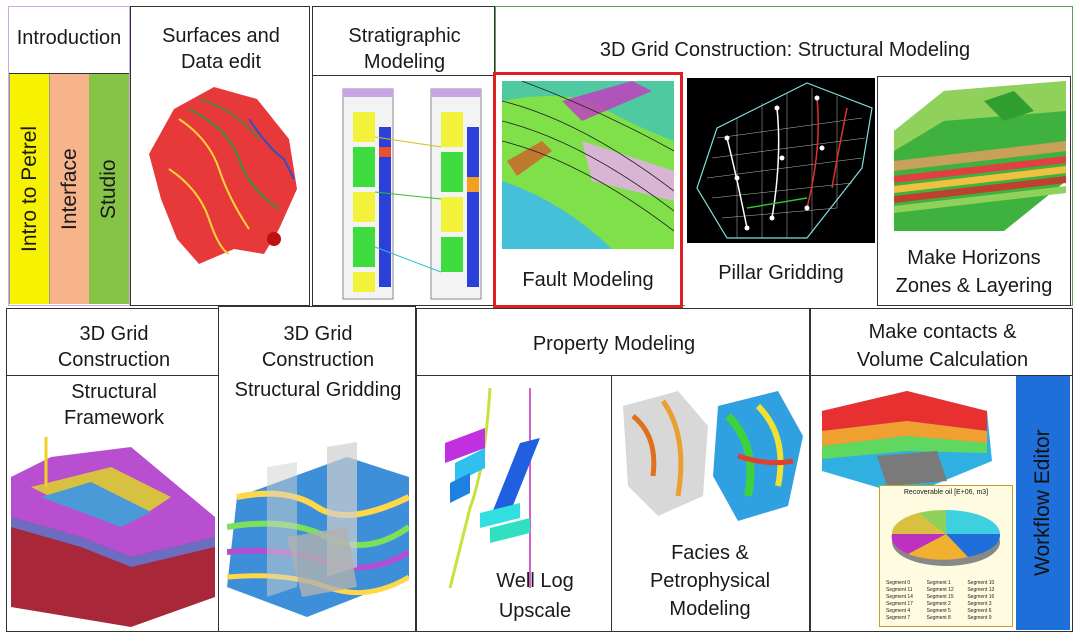  I want to click on framework-title-line4: Framework, so click(113, 418).